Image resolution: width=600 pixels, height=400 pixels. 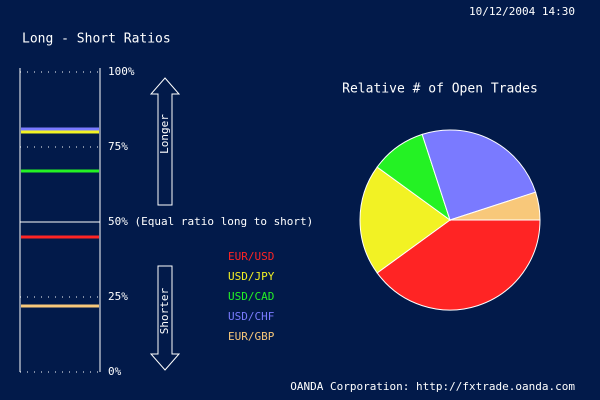 What do you see at coordinates (118, 146) in the screenshot?
I see `y-tick-label: 75%` at bounding box center [118, 146].